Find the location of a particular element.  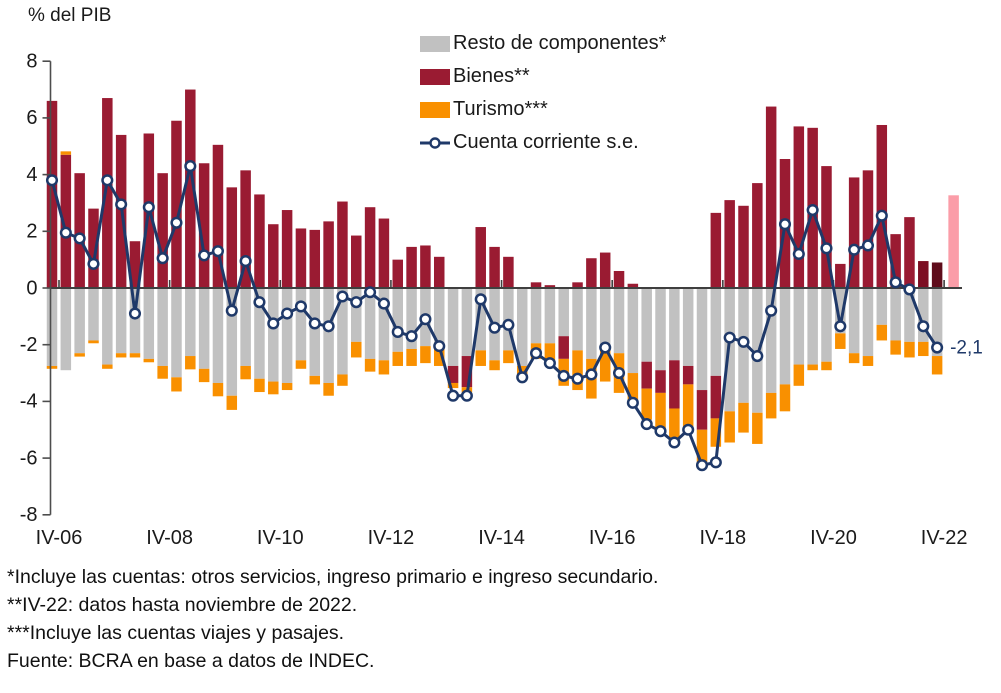

bienes-swatch-icon is located at coordinates (435, 76).